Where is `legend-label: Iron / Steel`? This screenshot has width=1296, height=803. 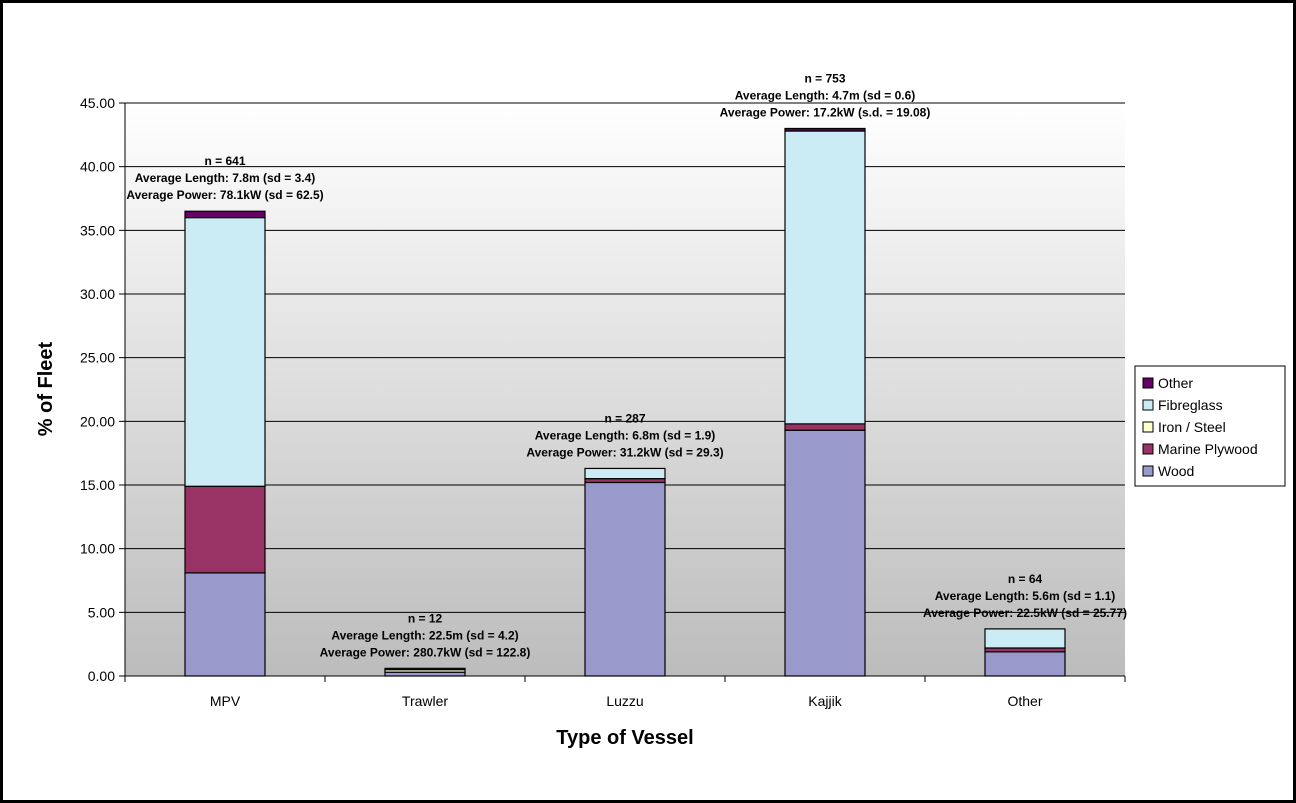 legend-label: Iron / Steel is located at coordinates (1192, 427).